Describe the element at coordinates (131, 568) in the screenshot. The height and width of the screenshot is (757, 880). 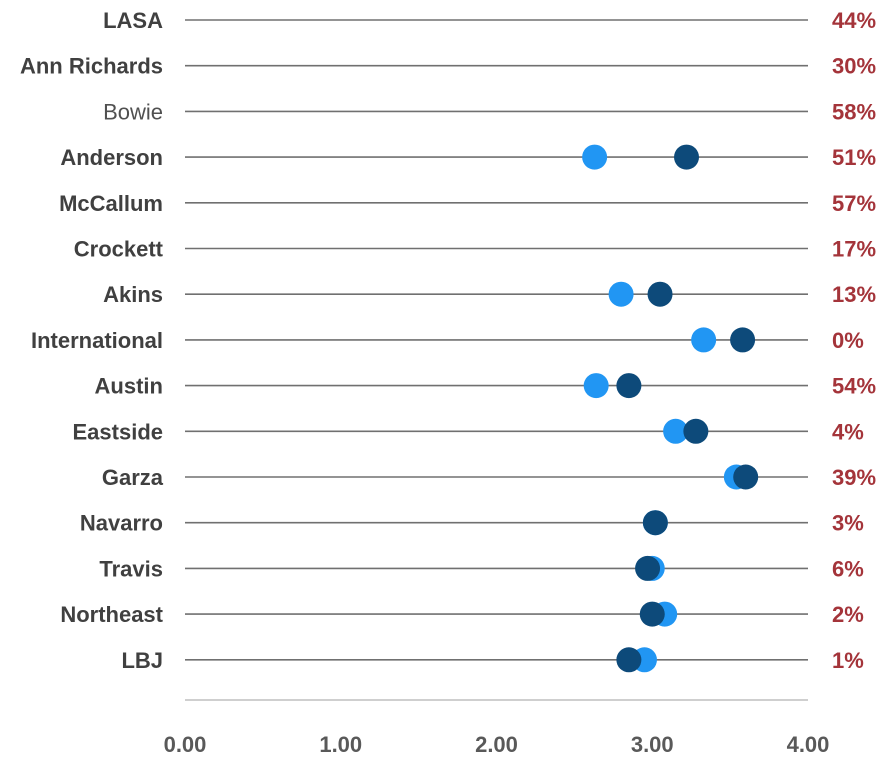
I see `category-label: Travis` at that location.